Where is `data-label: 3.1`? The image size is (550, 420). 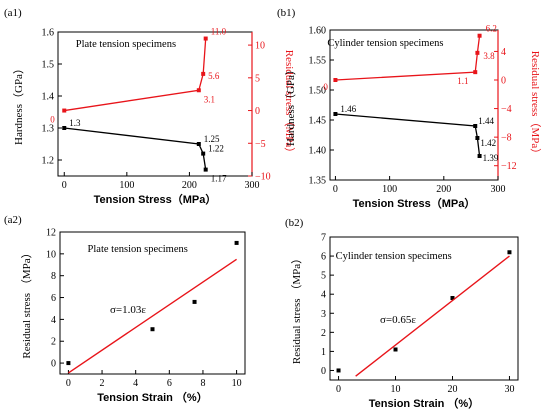
data-label: 3.1 is located at coordinates (209, 99).